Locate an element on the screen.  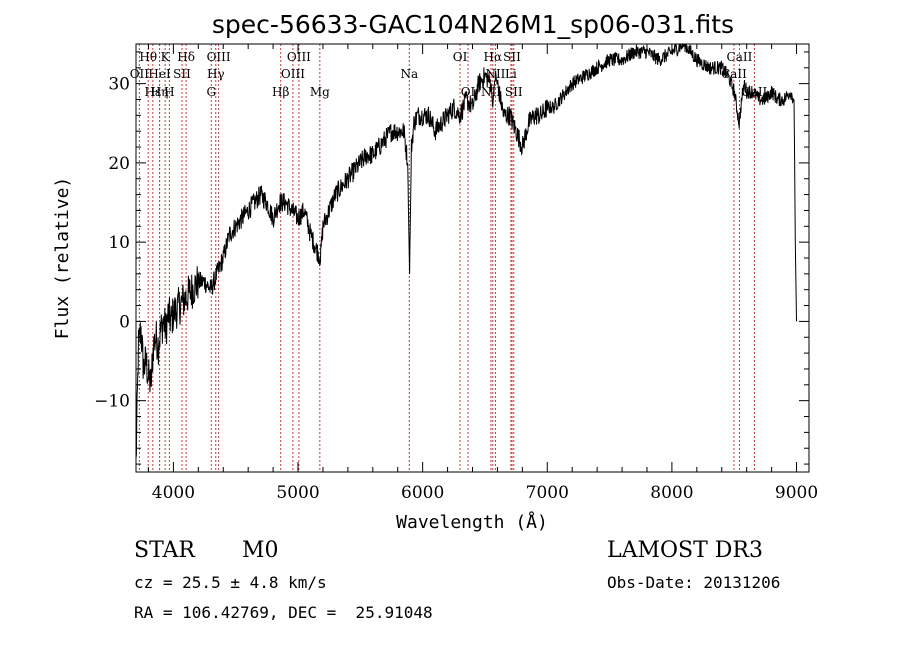
coordinates: RA = 106.42769, DEC = 25.91048 is located at coordinates (283, 612).